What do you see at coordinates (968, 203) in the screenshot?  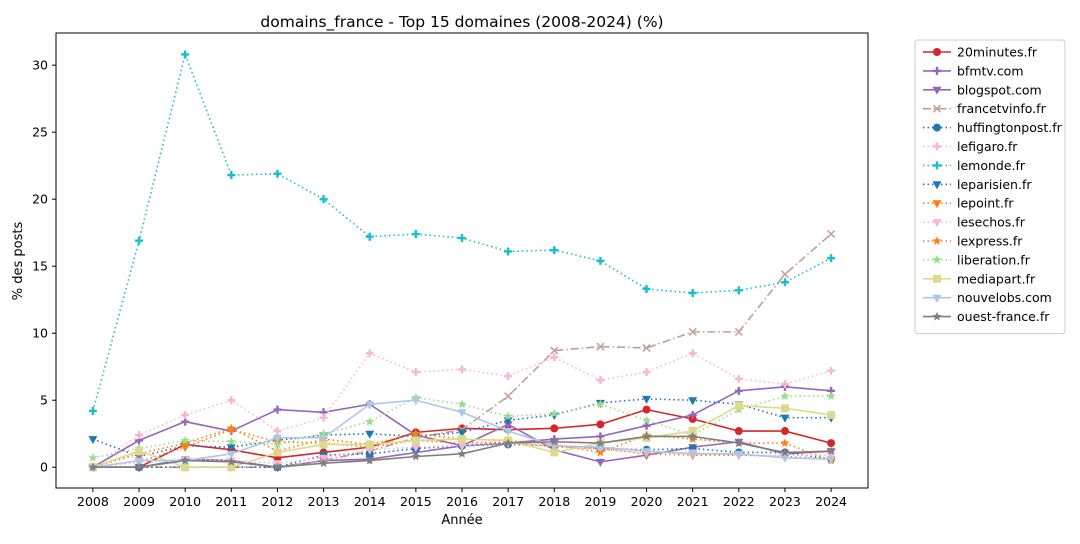 I see `legend-item: lepoint.fr` at bounding box center [968, 203].